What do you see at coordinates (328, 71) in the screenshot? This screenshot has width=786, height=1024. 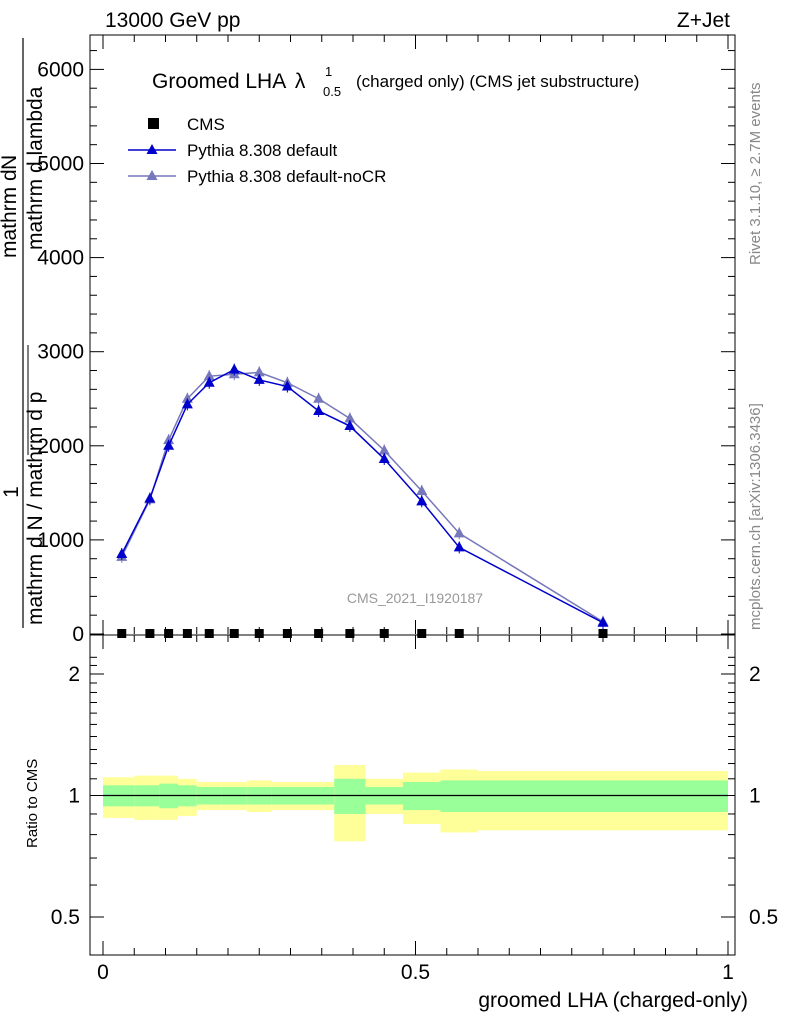 I see `title-superscript: 1` at bounding box center [328, 71].